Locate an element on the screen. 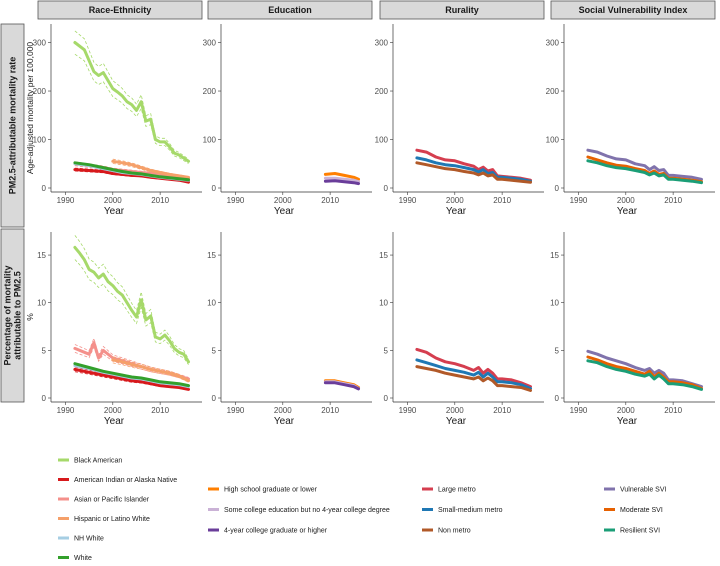 The image size is (720, 566). panel-2-rurality: 0 5 10 15 1990 2000 2010 Year is located at coordinates (461, 329).